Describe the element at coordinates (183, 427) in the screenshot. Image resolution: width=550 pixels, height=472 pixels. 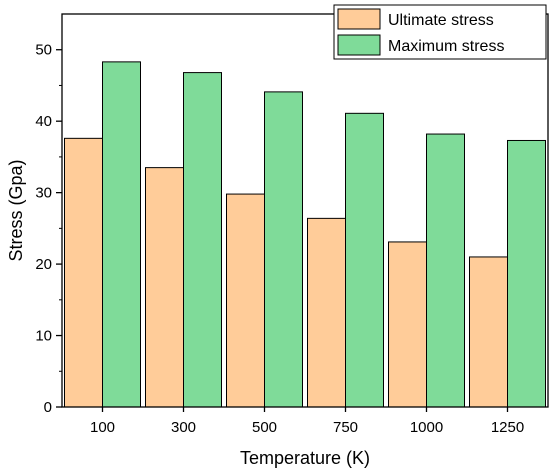
I see `x-tick-label: 300` at that location.